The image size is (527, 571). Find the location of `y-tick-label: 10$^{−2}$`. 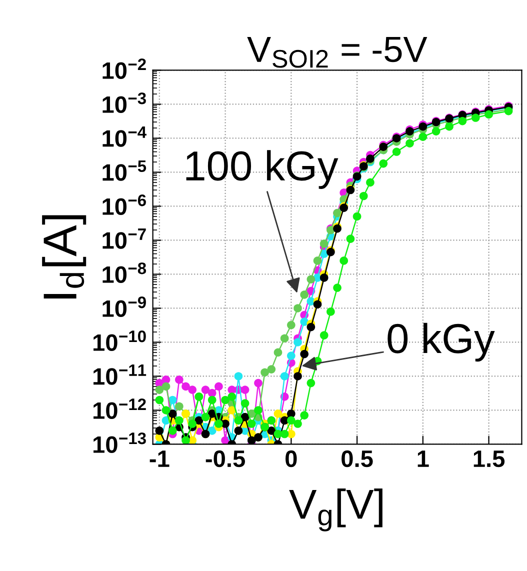

y-tick-label: 10$^{−2}$ is located at coordinates (124, 68).